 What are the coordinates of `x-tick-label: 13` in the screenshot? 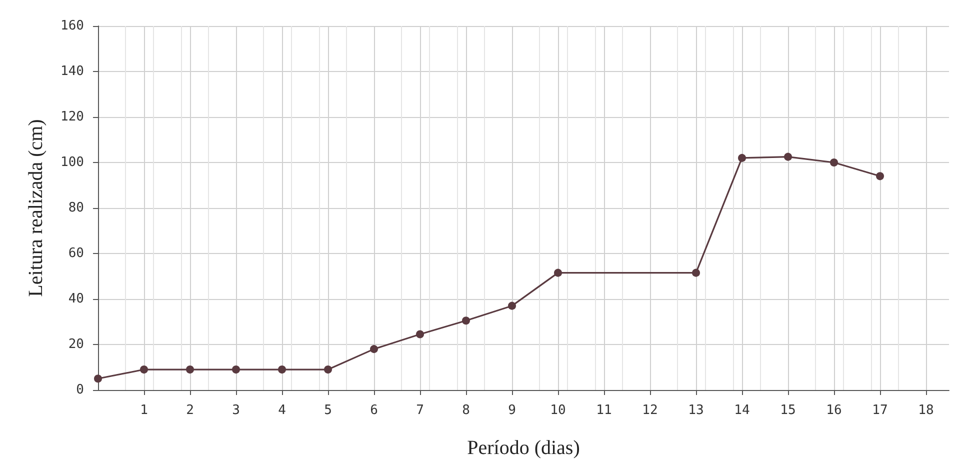 It's located at (696, 410).